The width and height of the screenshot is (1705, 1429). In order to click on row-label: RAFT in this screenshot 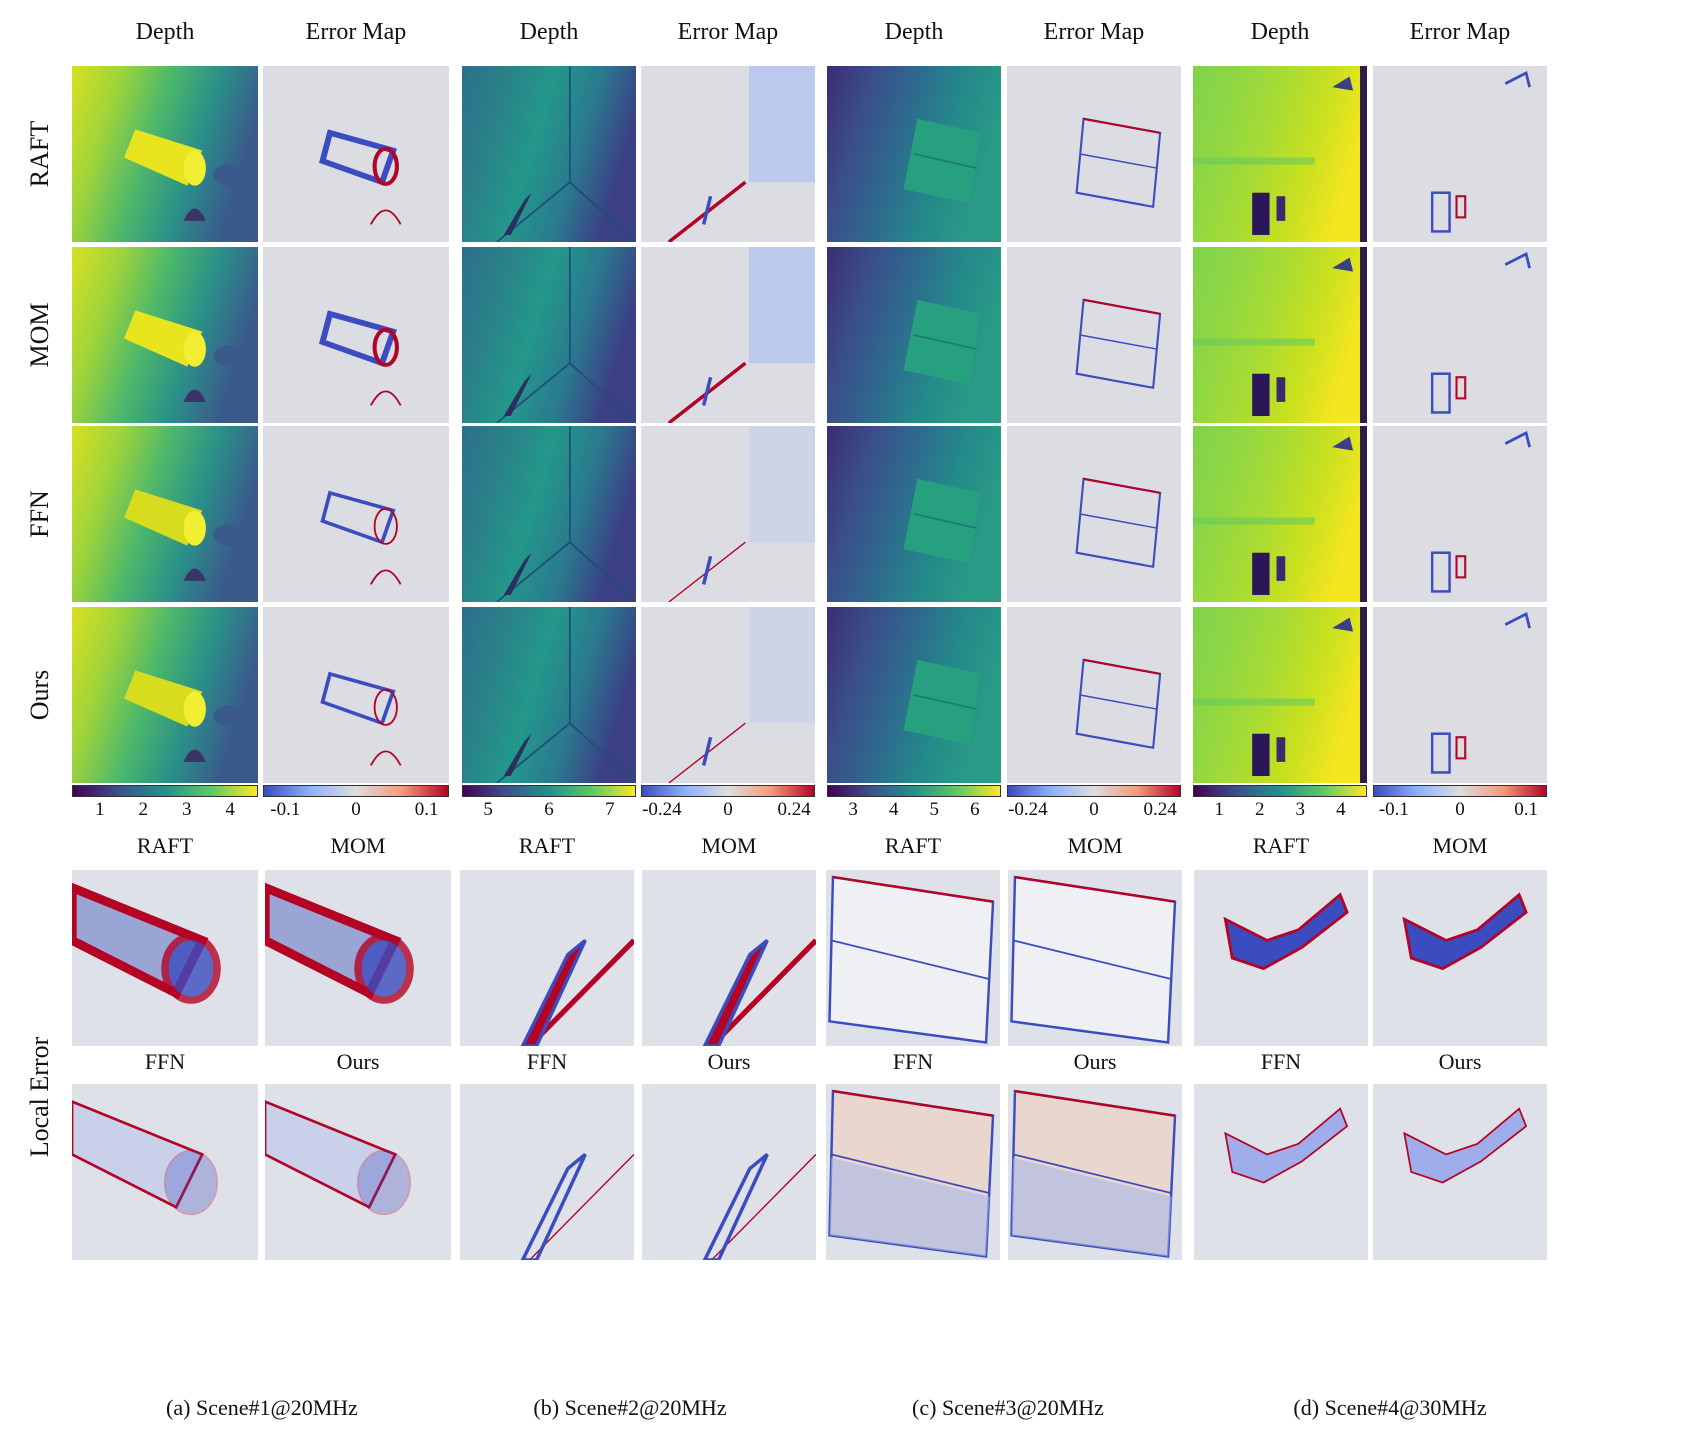, I will do `click(39, 154)`.